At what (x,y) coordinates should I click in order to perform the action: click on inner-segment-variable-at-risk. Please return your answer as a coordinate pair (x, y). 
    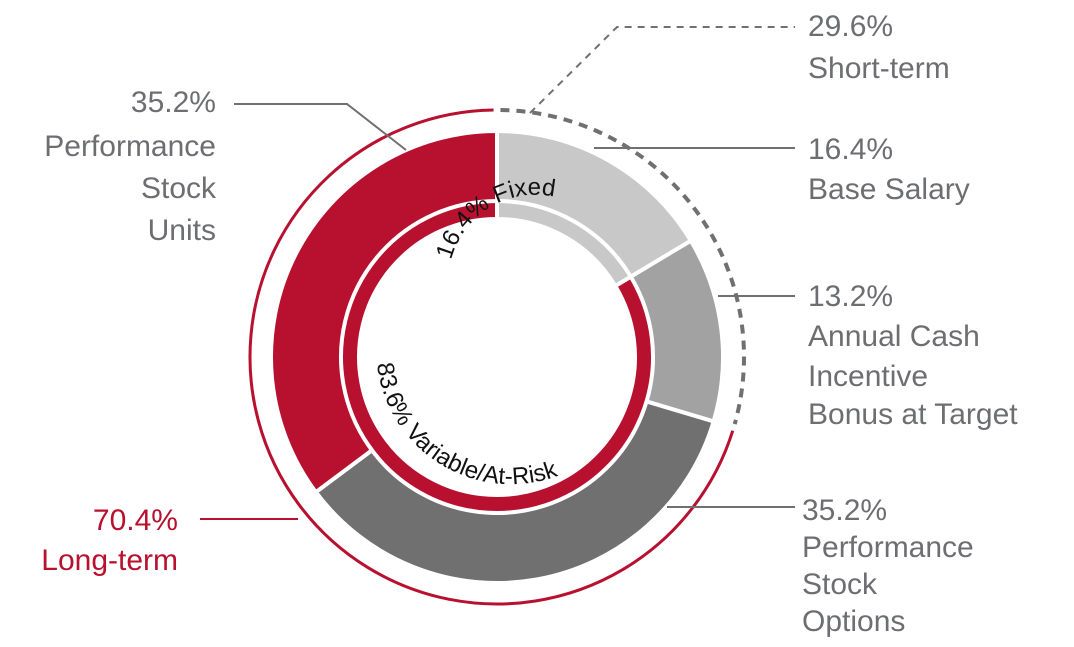
    Looking at the image, I should click on (497, 356).